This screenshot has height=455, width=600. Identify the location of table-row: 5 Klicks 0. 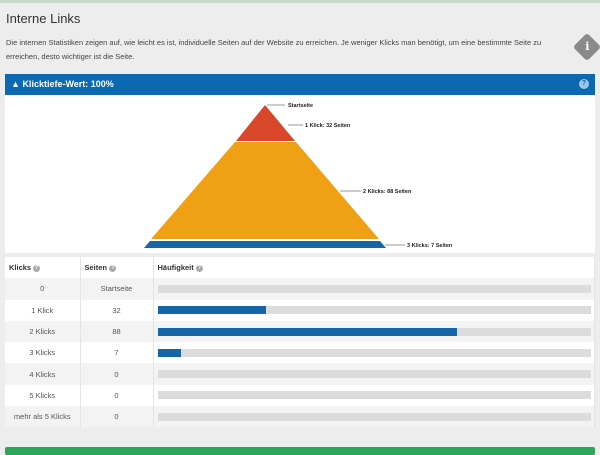
(300, 395).